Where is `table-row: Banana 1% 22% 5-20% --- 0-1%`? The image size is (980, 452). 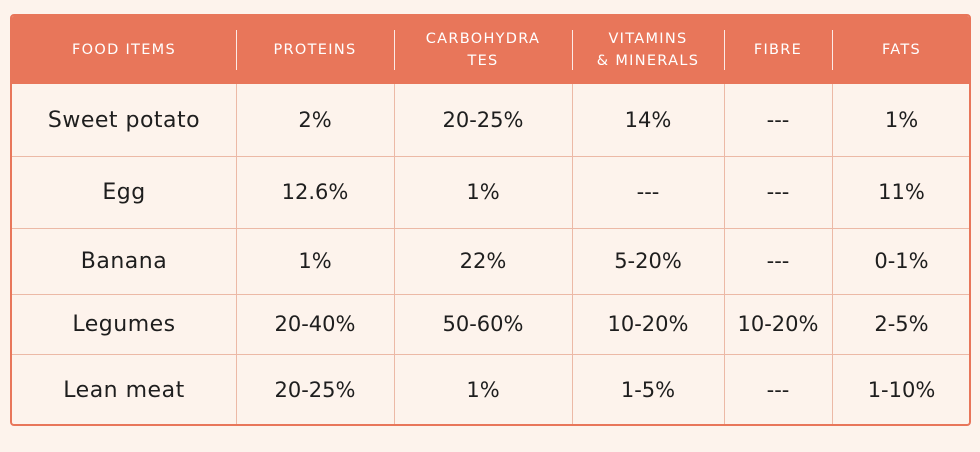 table-row: Banana 1% 22% 5-20% --- 0-1% is located at coordinates (490, 261).